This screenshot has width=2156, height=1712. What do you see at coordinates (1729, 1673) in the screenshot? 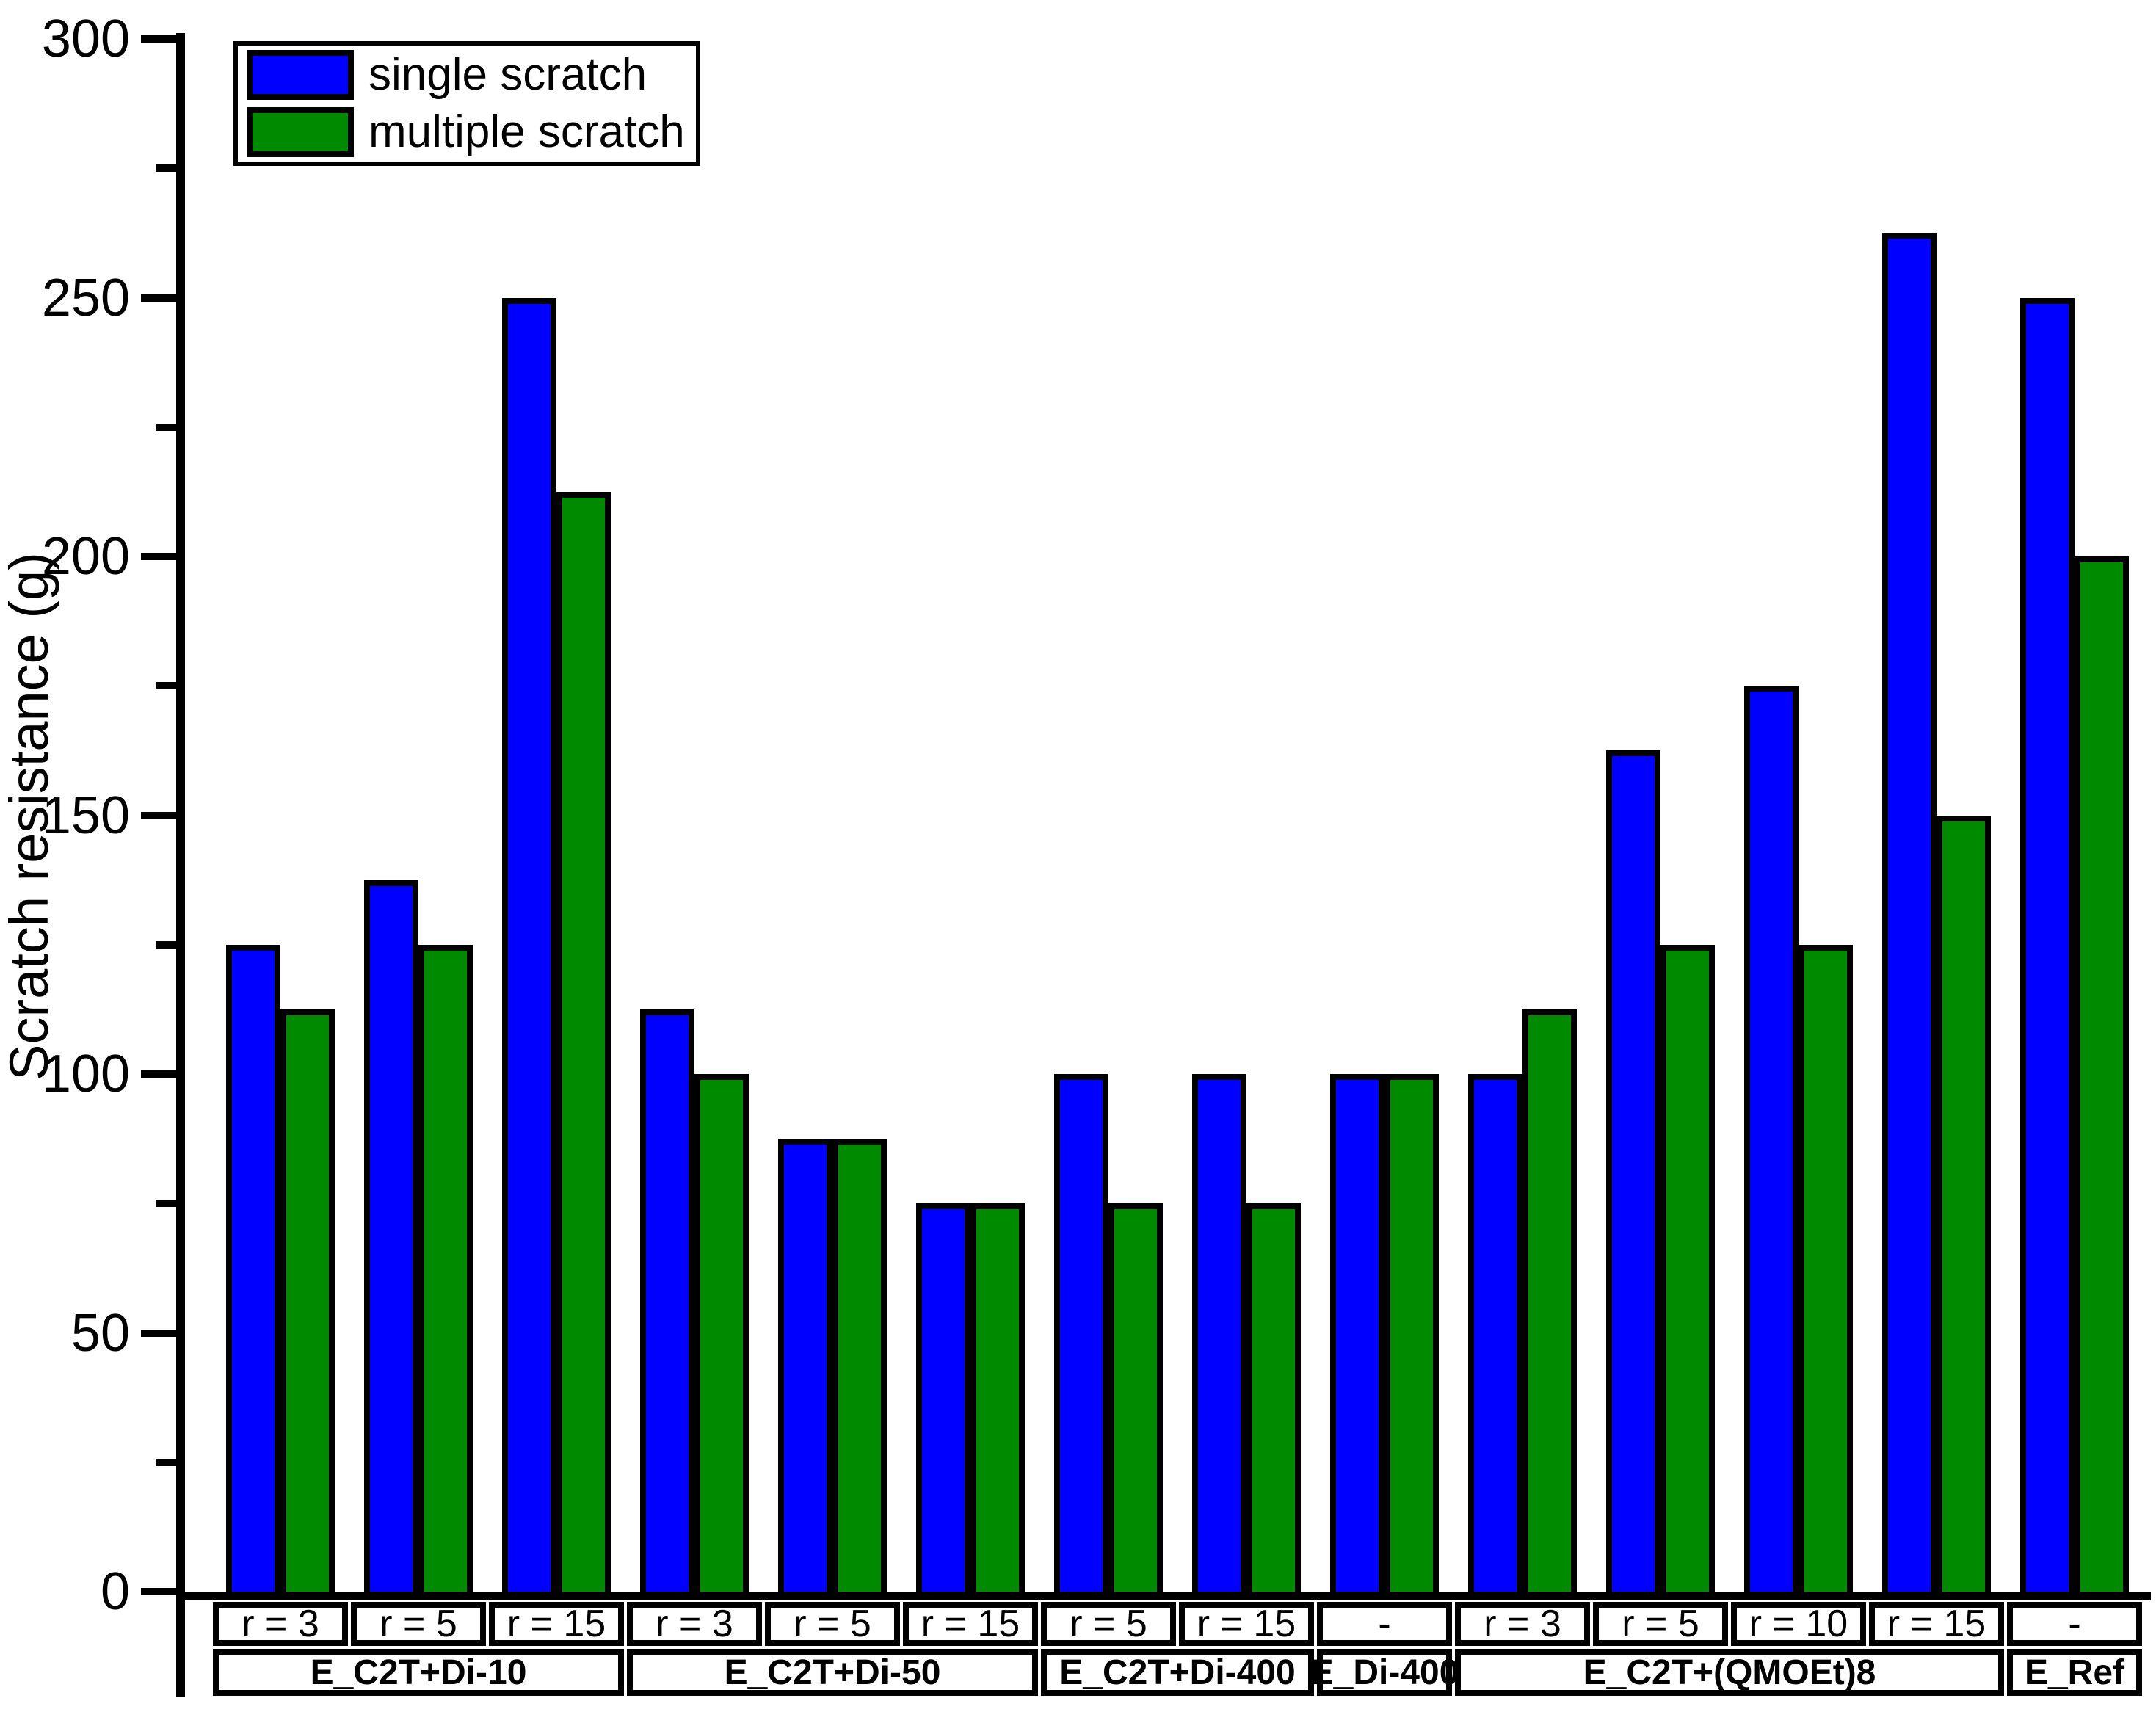
I see `group-label-box: E_C2T+(QMOEt)8` at bounding box center [1729, 1673].